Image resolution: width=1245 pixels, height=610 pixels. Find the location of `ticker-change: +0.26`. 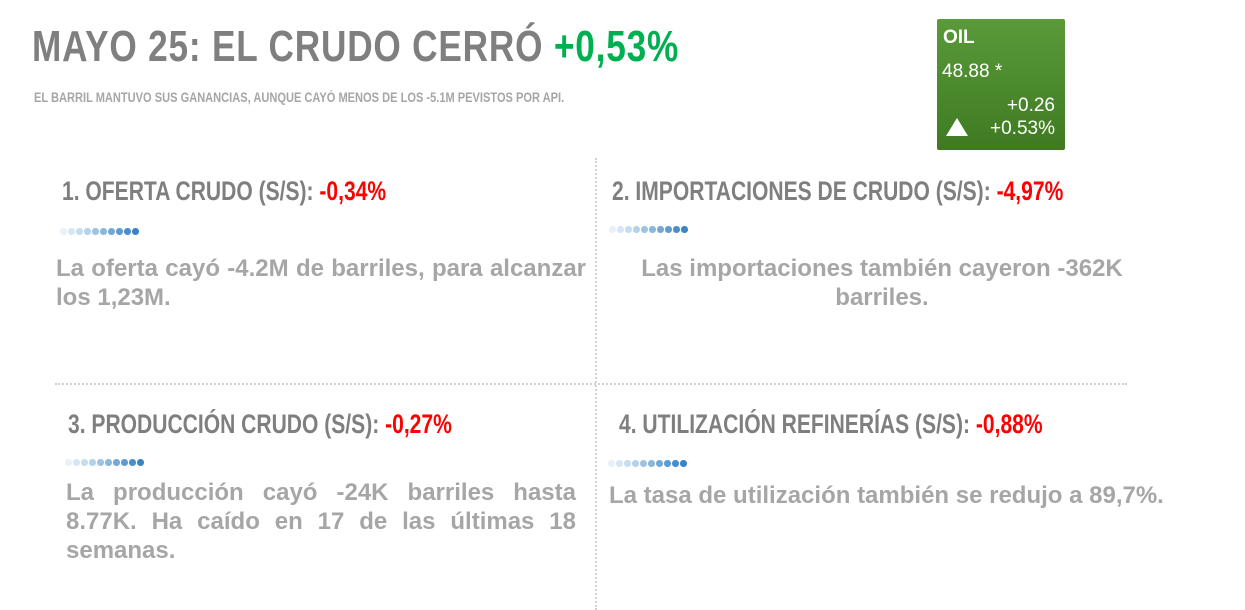

ticker-change: +0.26 is located at coordinates (1030, 105).